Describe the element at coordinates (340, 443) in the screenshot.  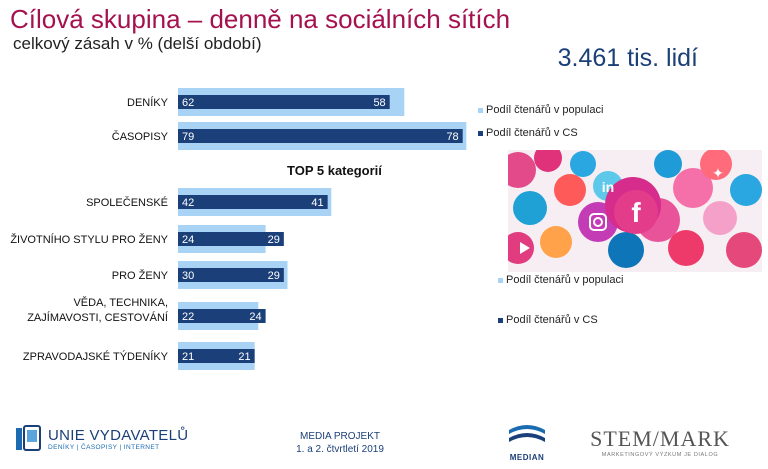
I see `project-info: MEDIA PROJEKT 1. a 2. čtvrtletí 2019` at that location.